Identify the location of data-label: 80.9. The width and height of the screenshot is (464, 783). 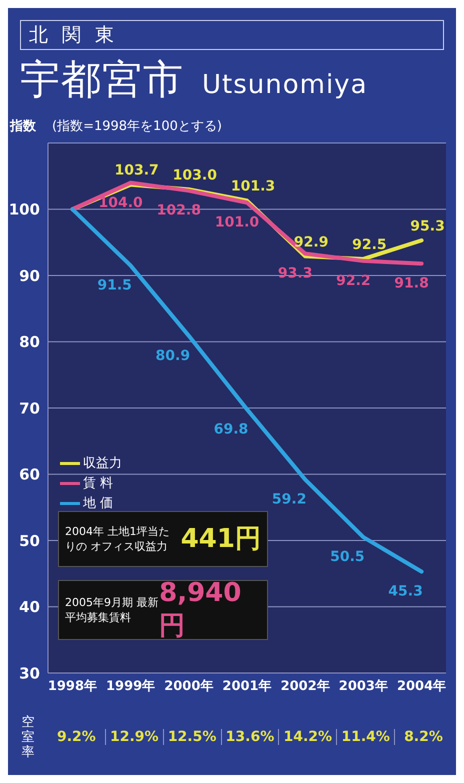
(173, 356).